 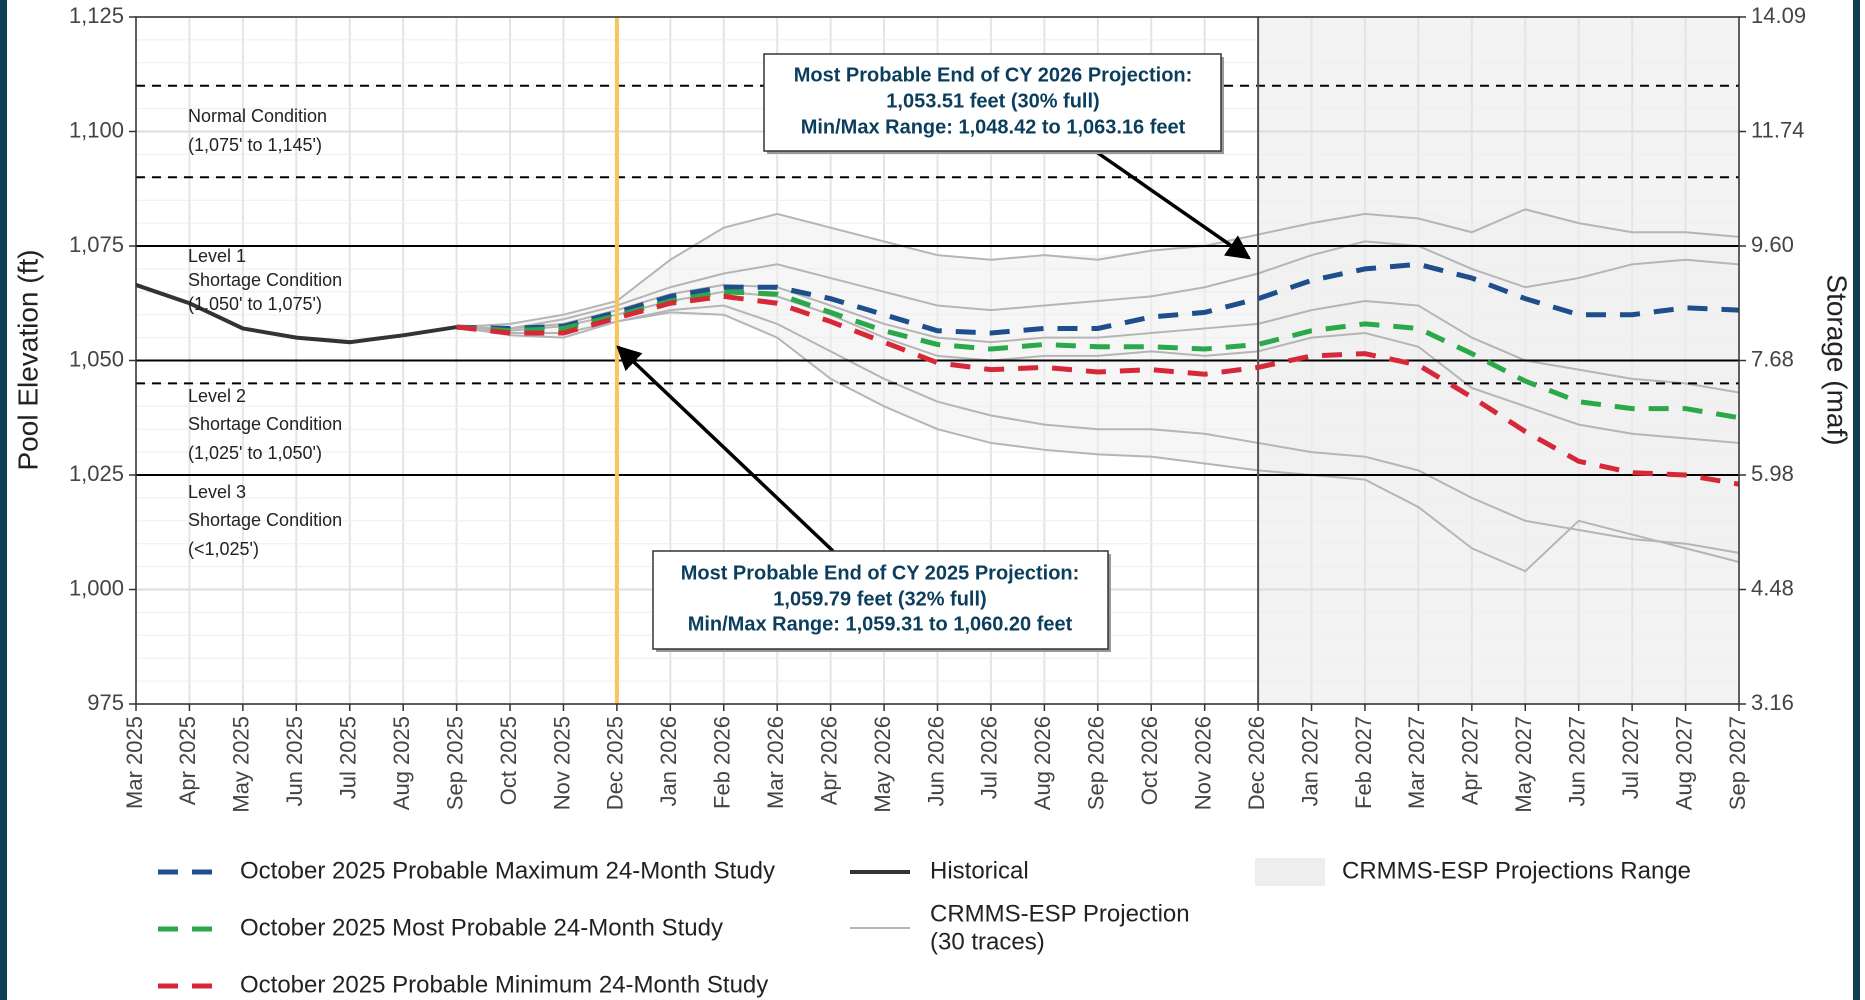 What do you see at coordinates (1149, 760) in the screenshot?
I see `x-tick-label: Oct 2026` at bounding box center [1149, 760].